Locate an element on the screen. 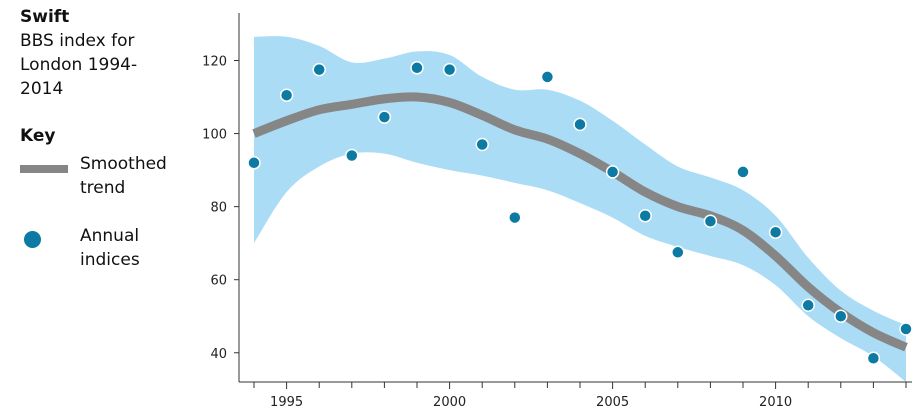  y-tick-label: 80 is located at coordinates (218, 208).